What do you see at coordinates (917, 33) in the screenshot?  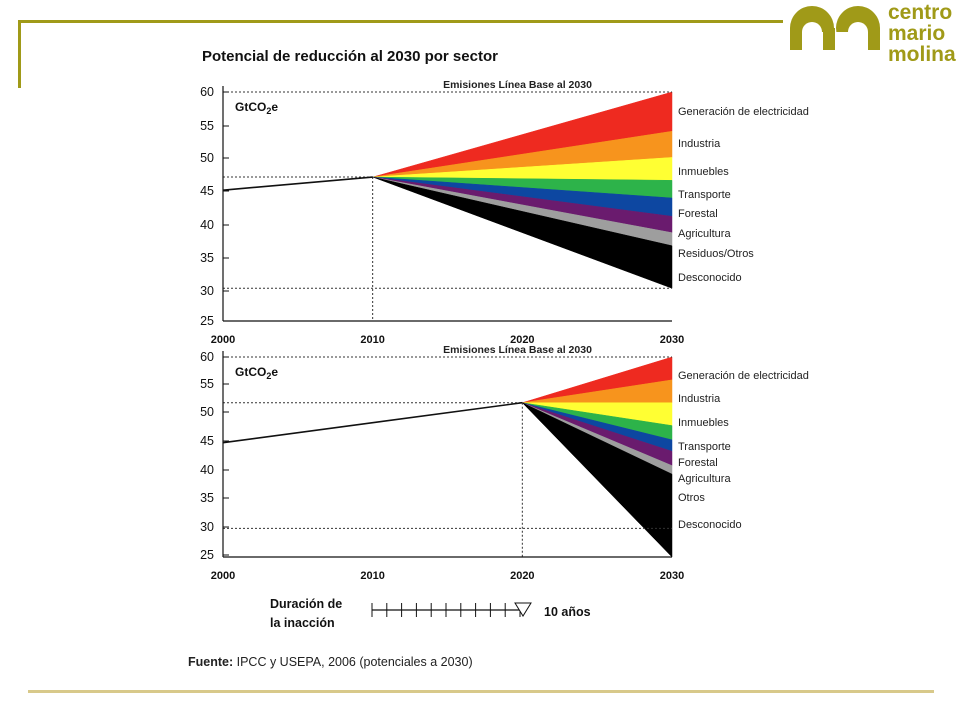 I see `logo-word: mario` at bounding box center [917, 33].